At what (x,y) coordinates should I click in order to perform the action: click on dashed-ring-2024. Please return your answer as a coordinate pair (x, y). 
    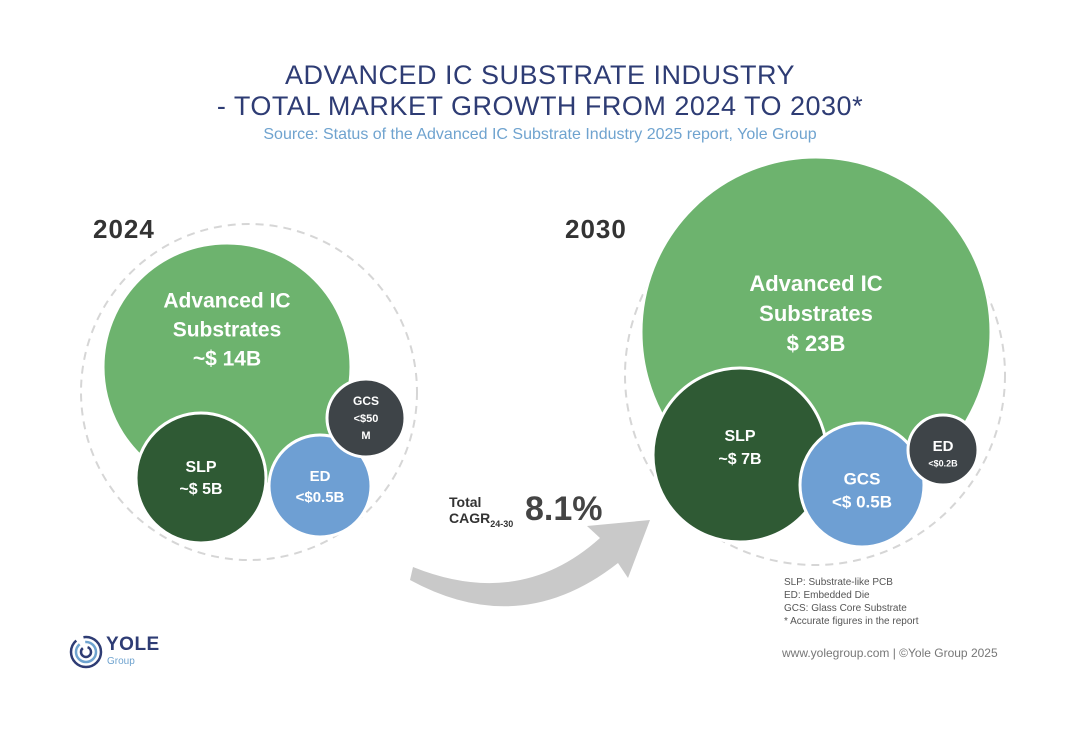
    Looking at the image, I should click on (249, 392).